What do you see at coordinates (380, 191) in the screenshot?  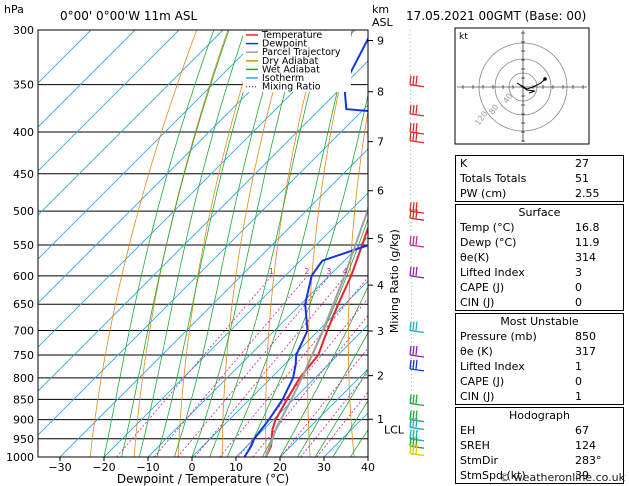 I see `km-tick-label: 6` at bounding box center [380, 191].